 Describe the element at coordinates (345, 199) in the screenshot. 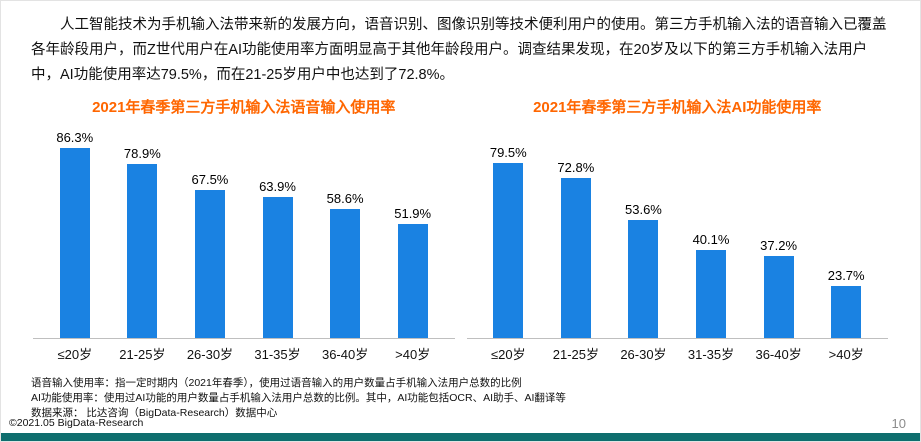

I see `bar-value-label: 58.6%` at that location.